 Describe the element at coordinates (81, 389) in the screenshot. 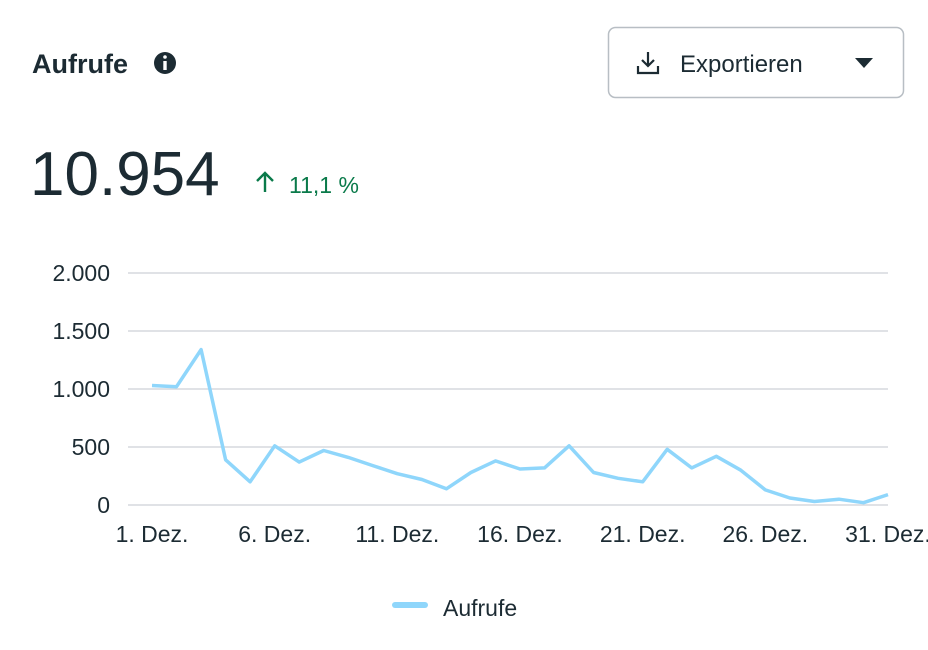

I see `y-tick-label: 1.000` at that location.